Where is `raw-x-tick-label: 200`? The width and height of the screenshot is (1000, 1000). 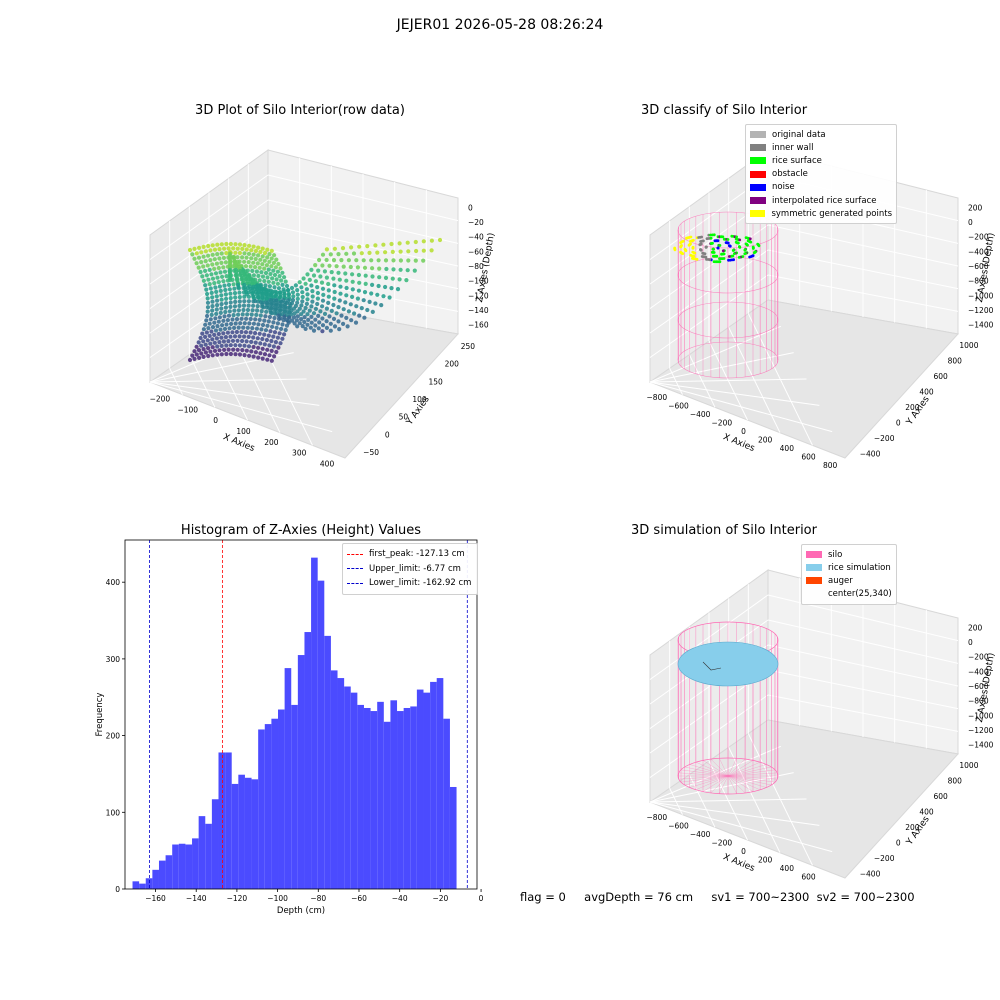
raw-x-tick-label: 200 is located at coordinates (271, 442).